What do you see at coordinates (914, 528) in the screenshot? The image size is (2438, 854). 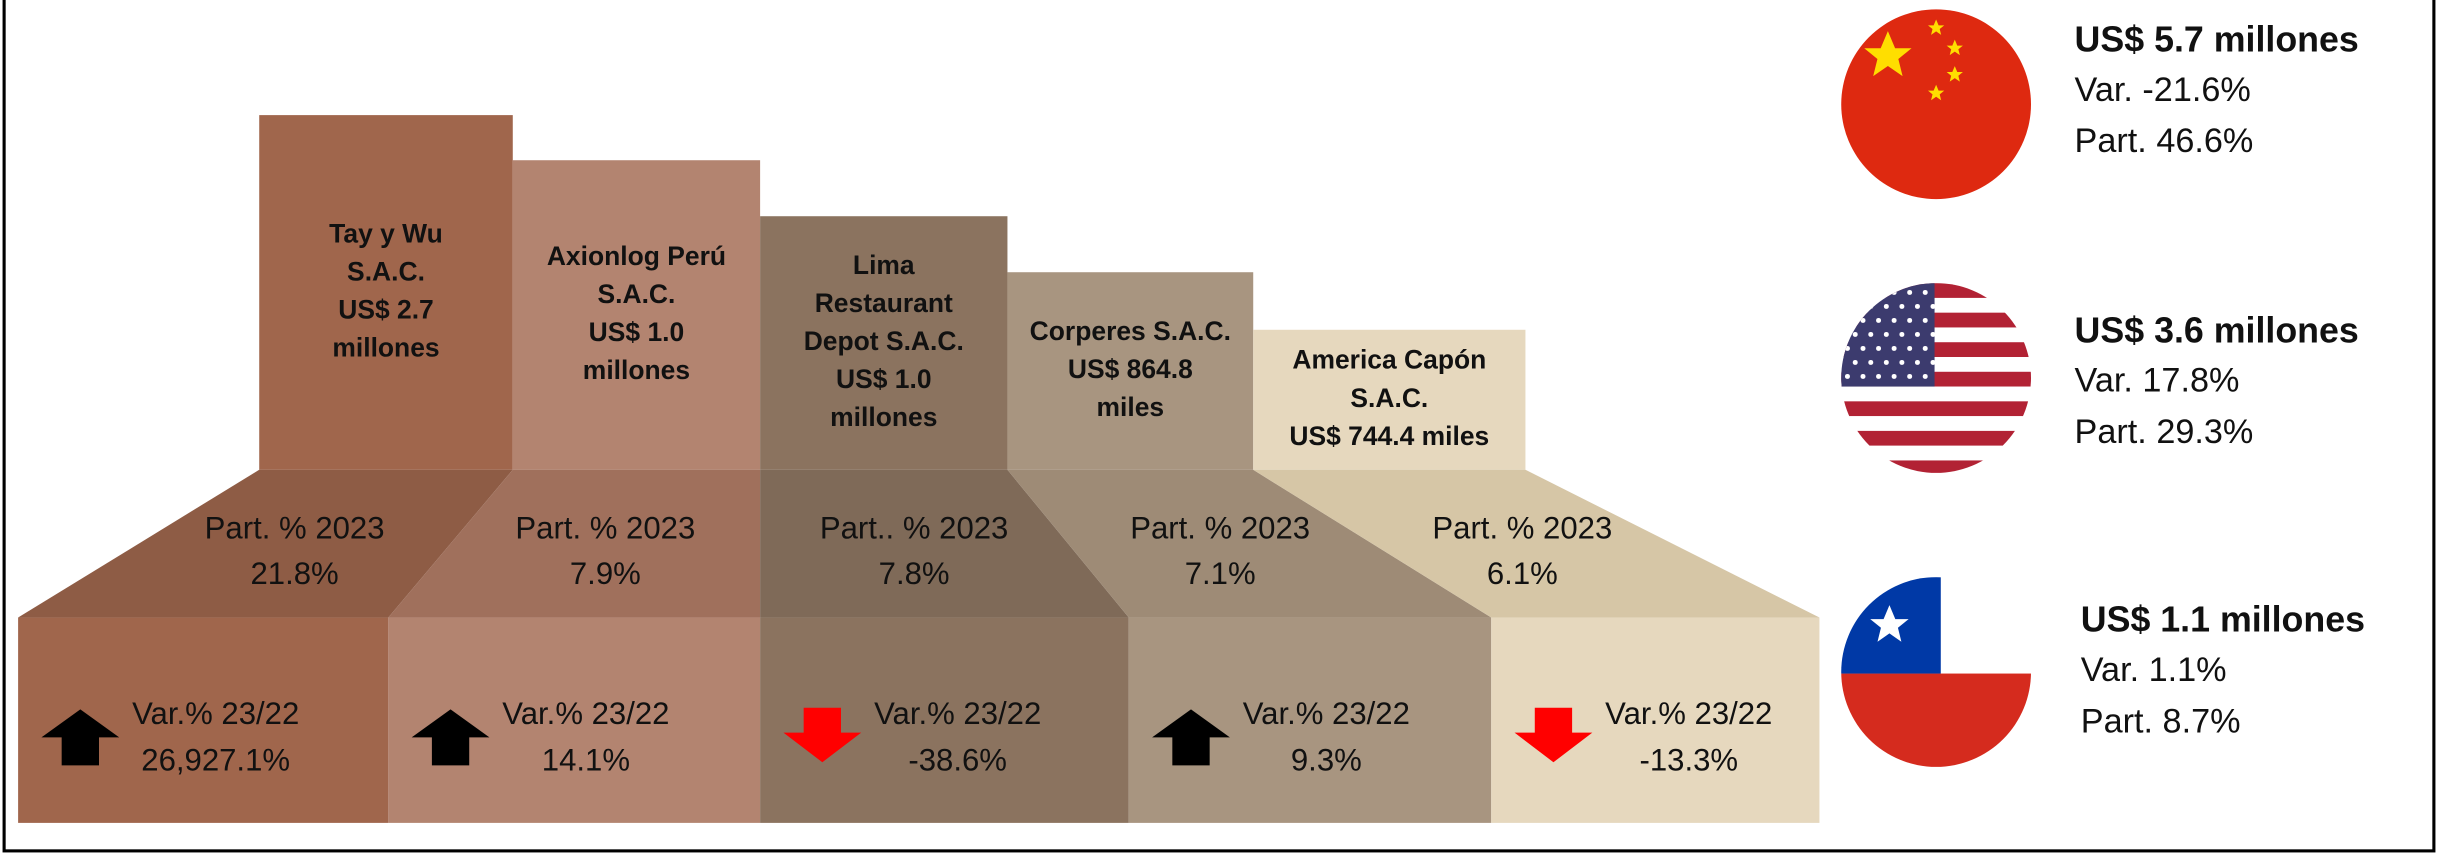 I see `share-label: Part.. % 2023` at bounding box center [914, 528].